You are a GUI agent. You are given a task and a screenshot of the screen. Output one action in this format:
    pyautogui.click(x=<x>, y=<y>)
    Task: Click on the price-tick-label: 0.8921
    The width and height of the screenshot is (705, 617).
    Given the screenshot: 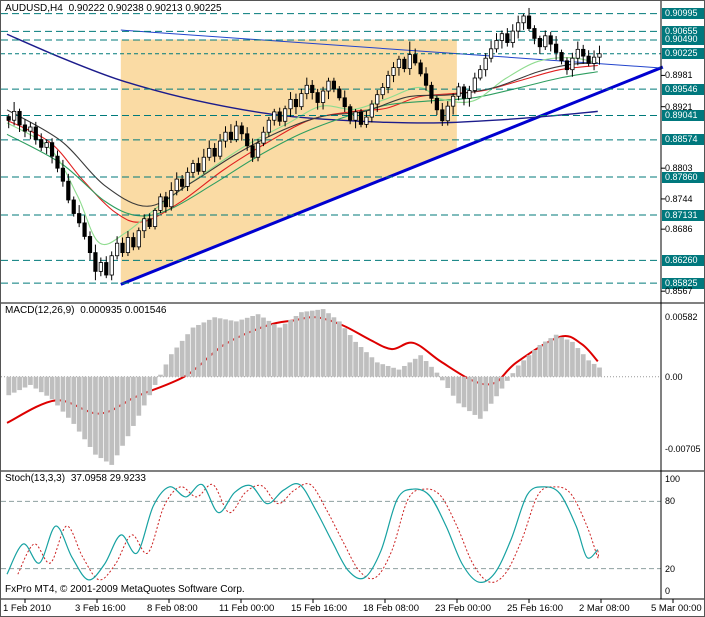 What is the action you would take?
    pyautogui.click(x=679, y=106)
    